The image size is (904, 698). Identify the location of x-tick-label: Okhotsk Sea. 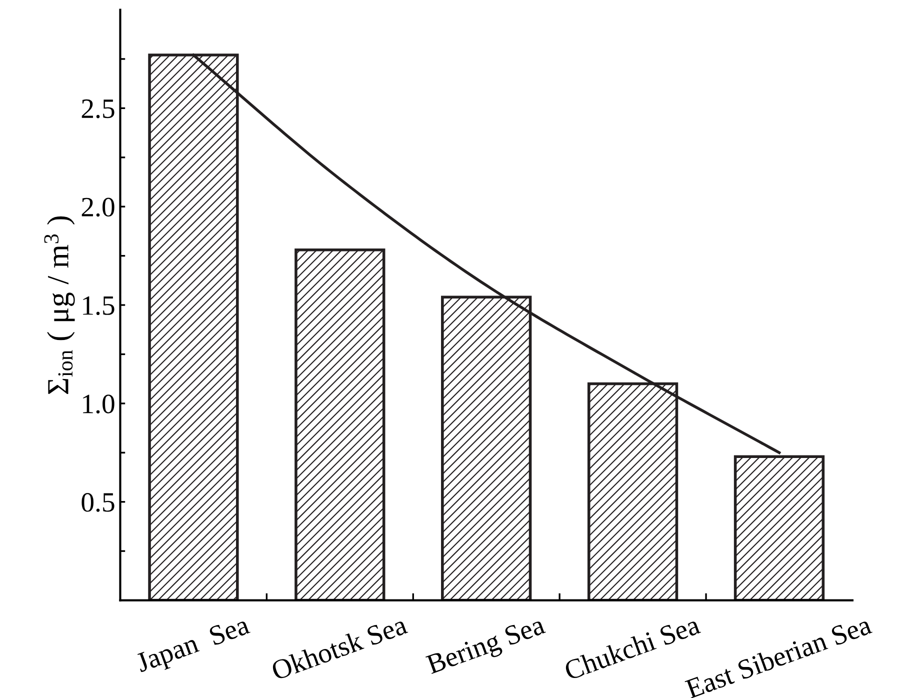
(339, 647).